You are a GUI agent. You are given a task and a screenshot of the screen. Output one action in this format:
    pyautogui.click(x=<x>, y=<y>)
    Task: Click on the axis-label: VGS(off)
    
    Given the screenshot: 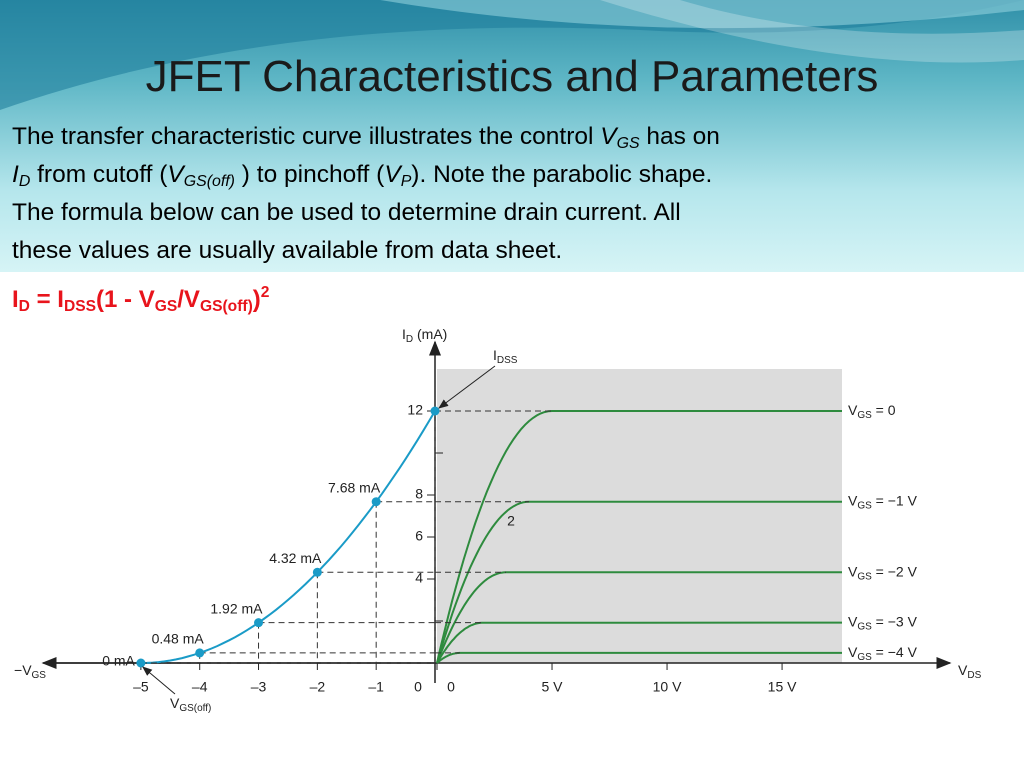 What is the action you would take?
    pyautogui.click(x=190, y=704)
    